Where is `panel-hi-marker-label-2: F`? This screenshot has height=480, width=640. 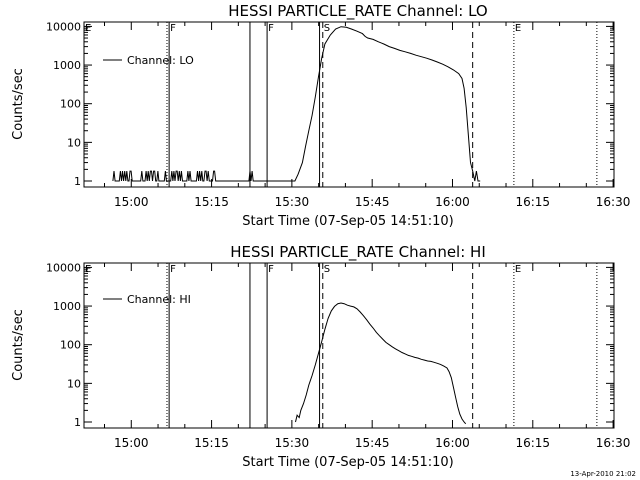
panel-hi-marker-label-2: F is located at coordinates (173, 269).